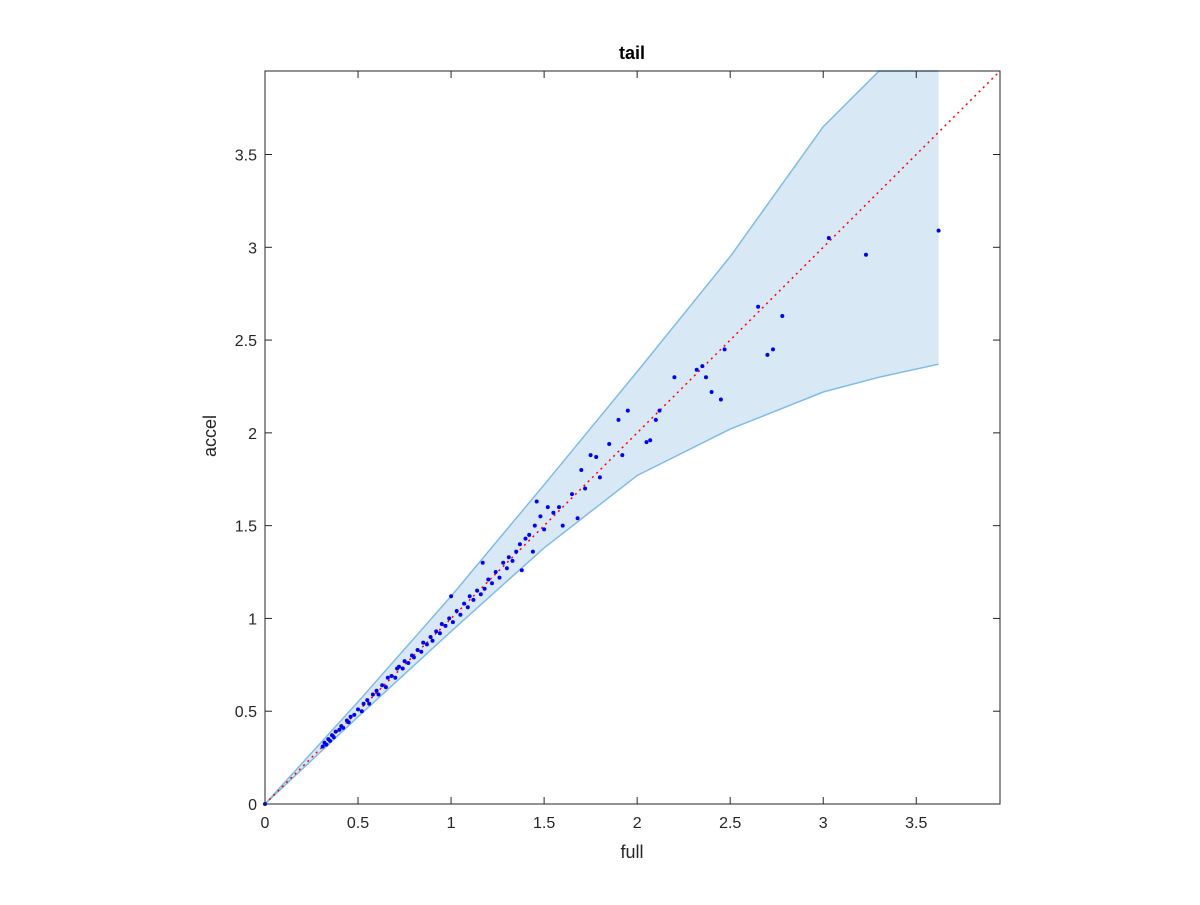  Describe the element at coordinates (265, 823) in the screenshot. I see `x-tick-label: 0` at that location.